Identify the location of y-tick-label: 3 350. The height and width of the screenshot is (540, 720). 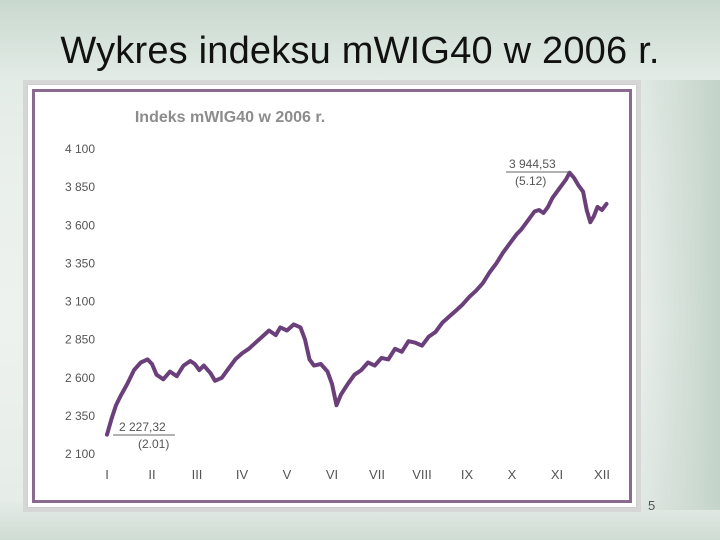
(80, 263).